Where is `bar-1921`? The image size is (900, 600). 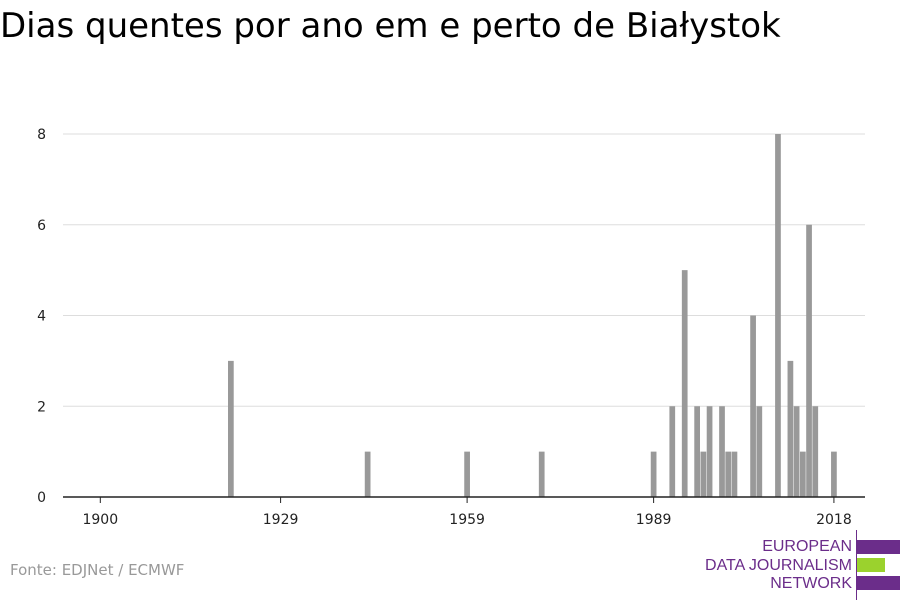
bar-1921 is located at coordinates (231, 429).